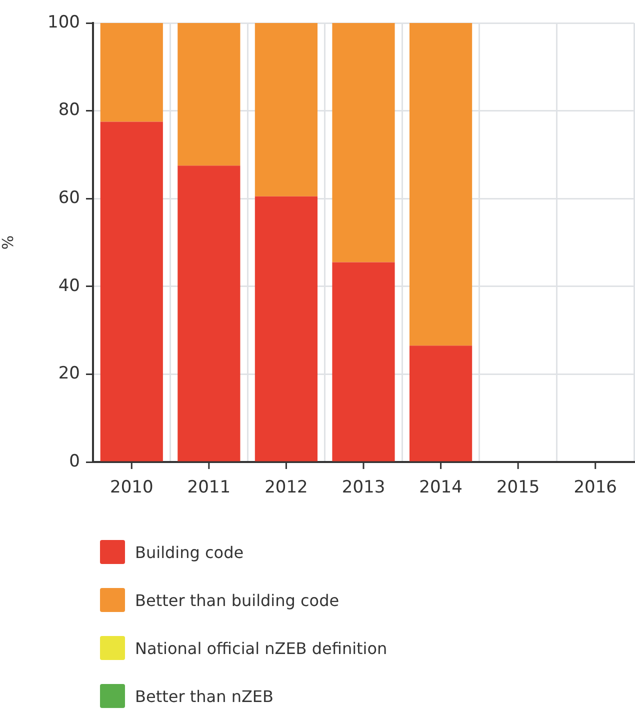  Describe the element at coordinates (518, 488) in the screenshot. I see `x-tick-label: 2015` at that location.